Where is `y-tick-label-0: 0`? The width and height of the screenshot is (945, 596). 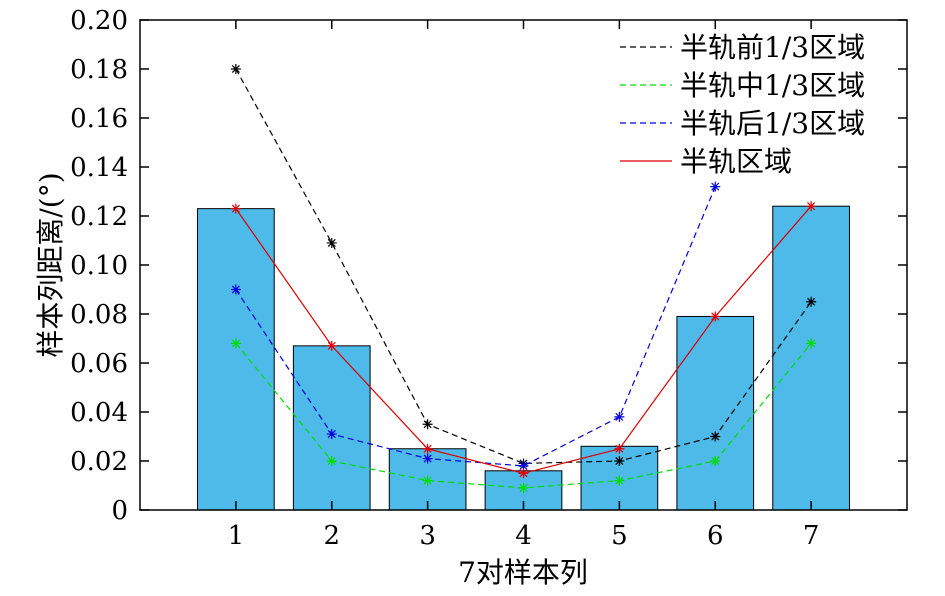 y-tick-label-0: 0 is located at coordinates (119, 511).